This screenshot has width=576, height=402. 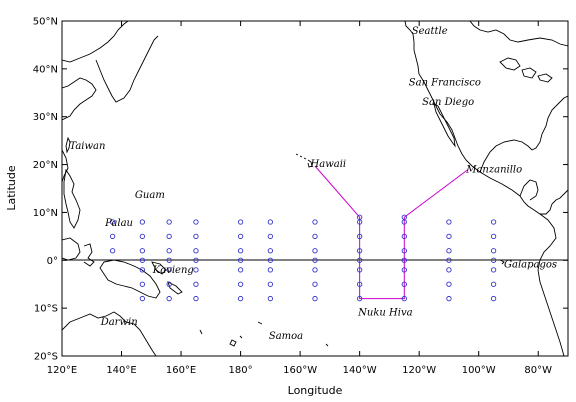 What do you see at coordinates (95, 71) in the screenshot?
I see `asia-mainland-coast` at bounding box center [95, 71].